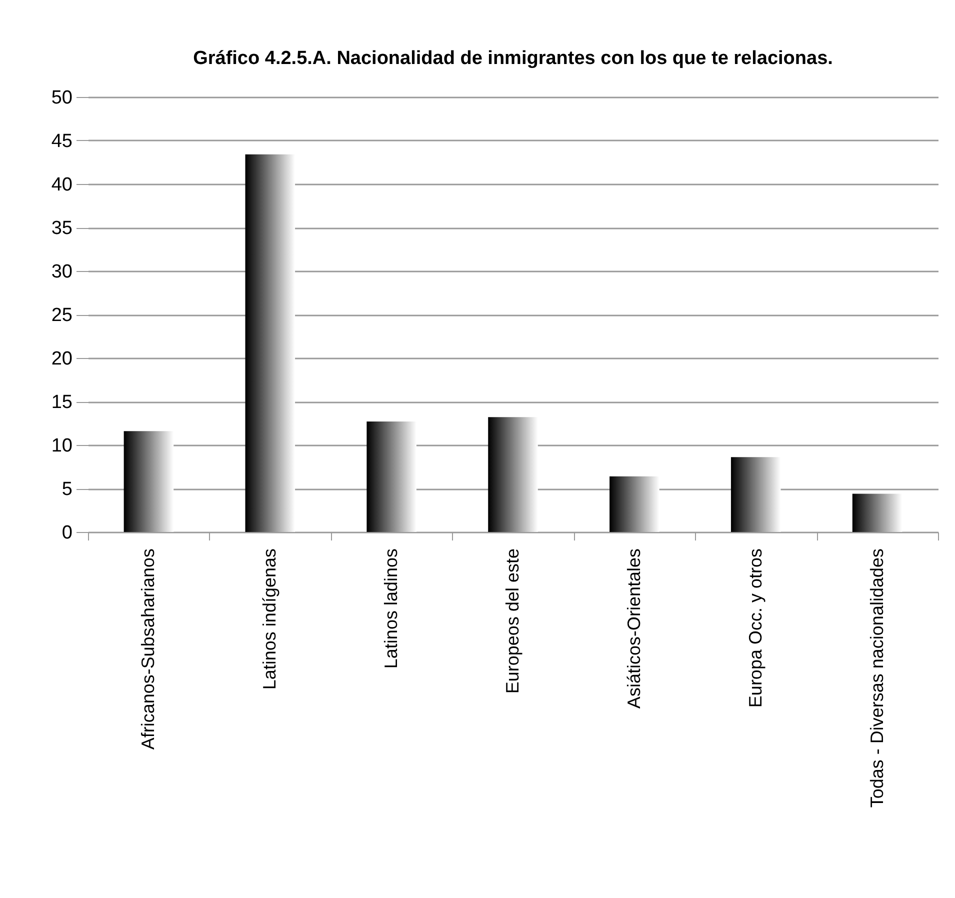 The image size is (955, 898). I want to click on y-tick-label: 5, so click(67, 489).